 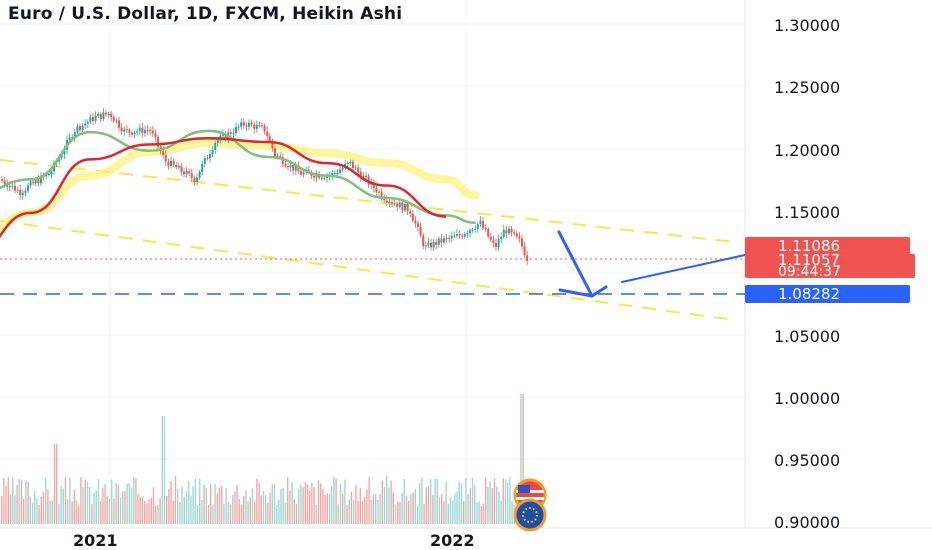 I want to click on x-tick: 2022, so click(x=452, y=540).